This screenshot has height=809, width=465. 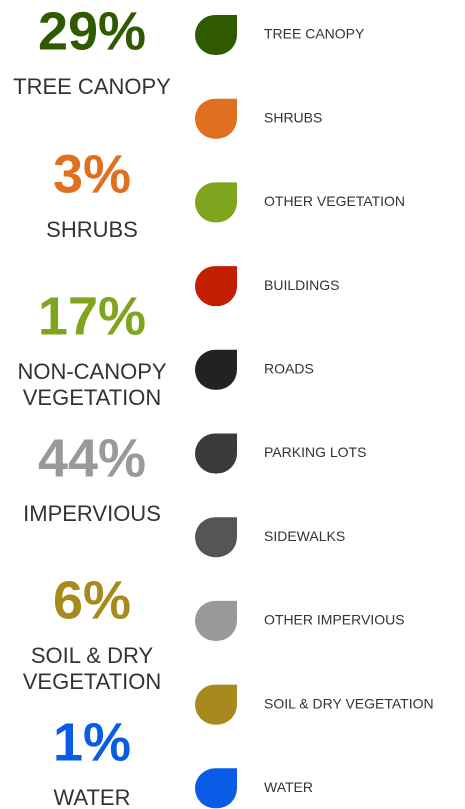 What do you see at coordinates (289, 369) in the screenshot?
I see `legend-label: ROADS` at bounding box center [289, 369].